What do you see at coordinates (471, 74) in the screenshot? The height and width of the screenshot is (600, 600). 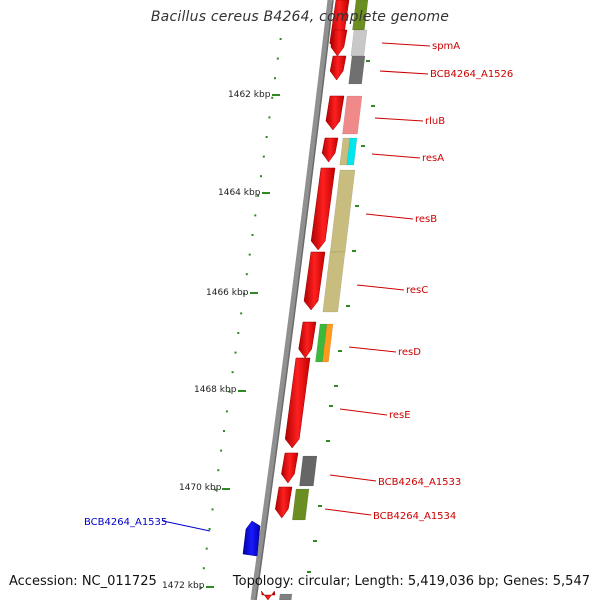 I see `gene-label-BCB4264_A1526: BCB4264_A1526` at bounding box center [471, 74].